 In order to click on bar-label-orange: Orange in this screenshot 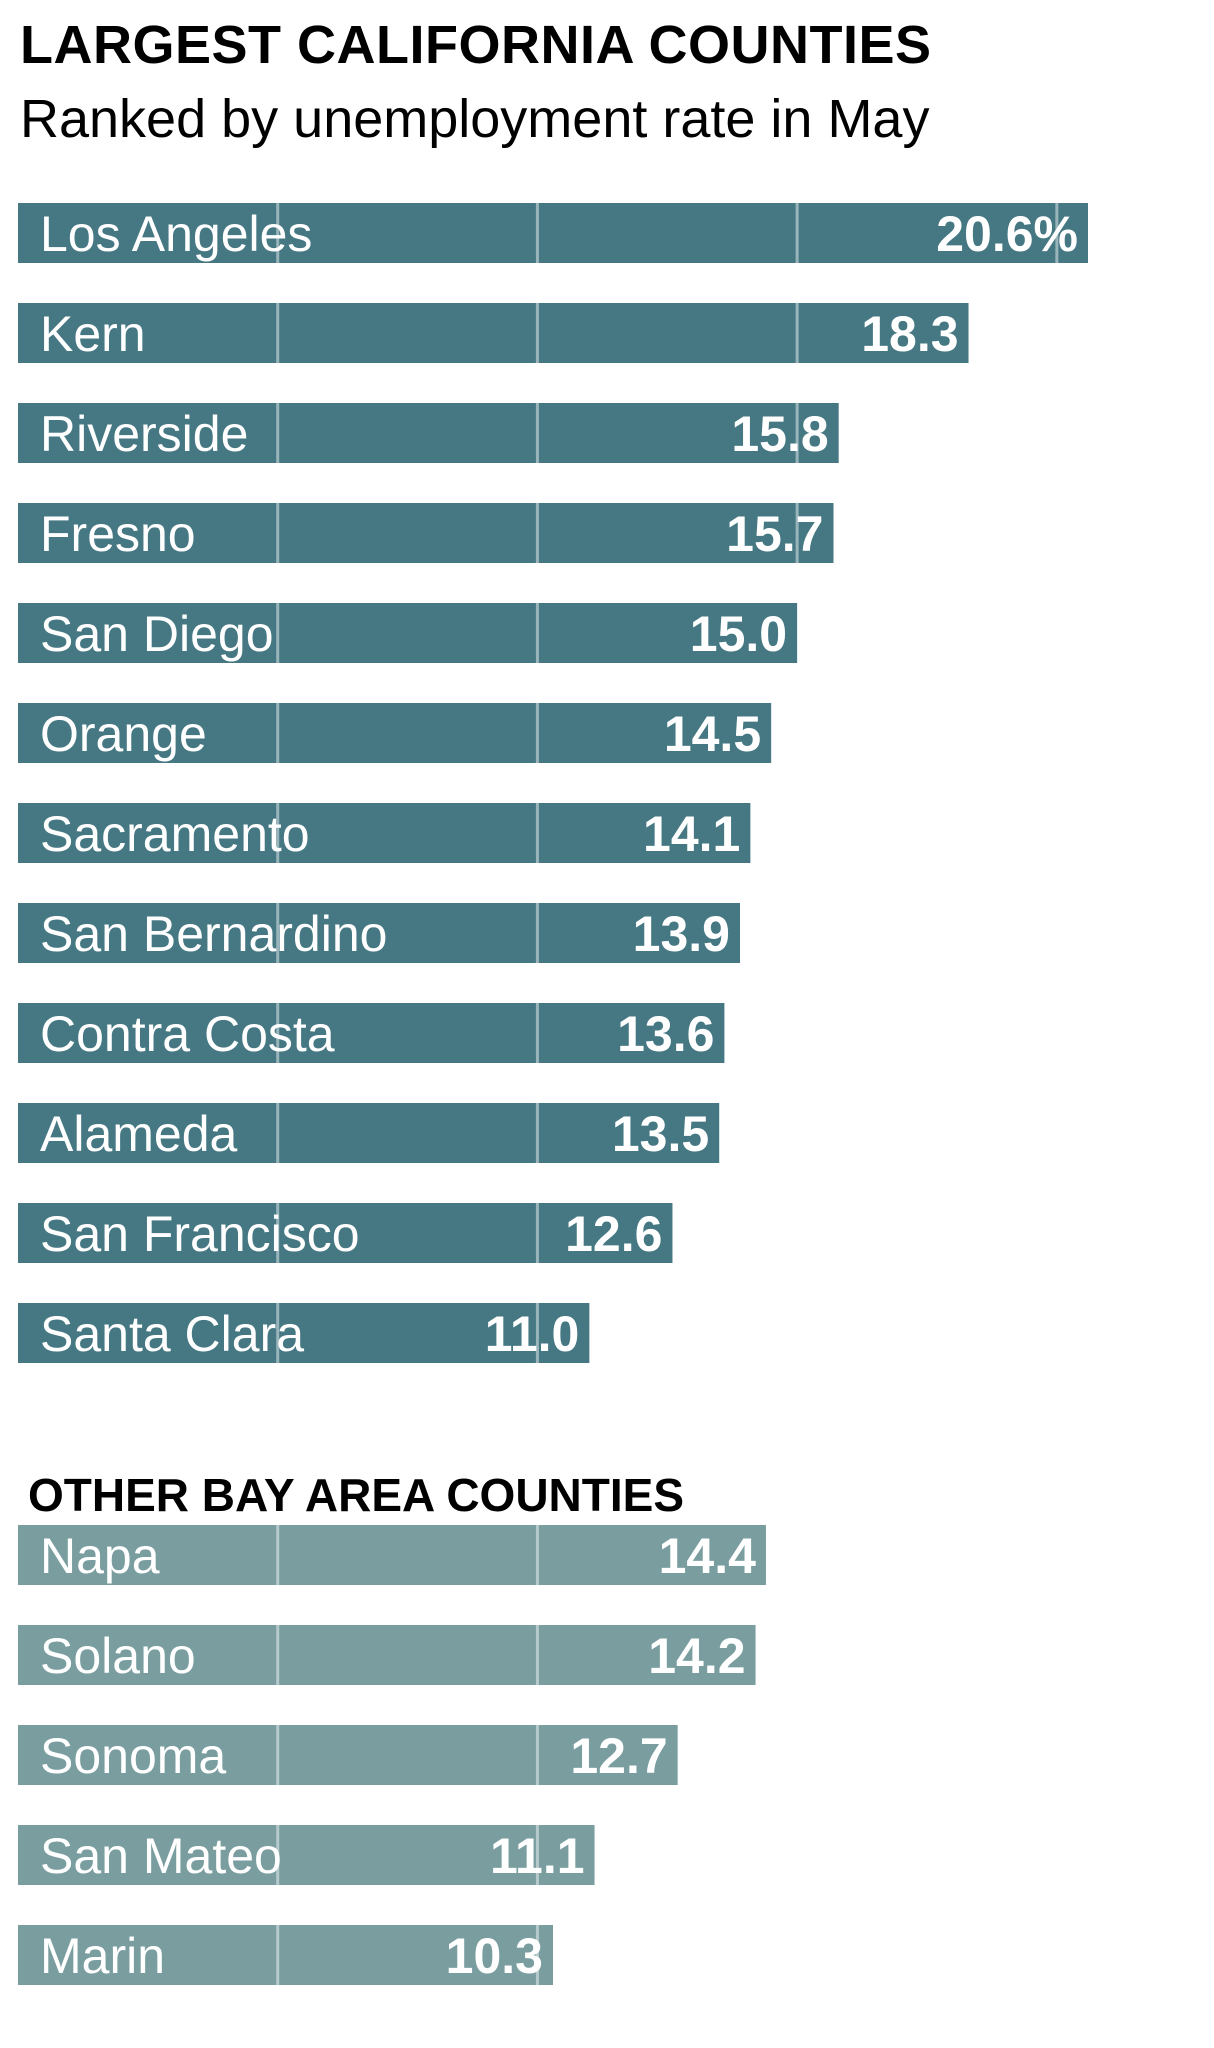, I will do `click(123, 734)`.